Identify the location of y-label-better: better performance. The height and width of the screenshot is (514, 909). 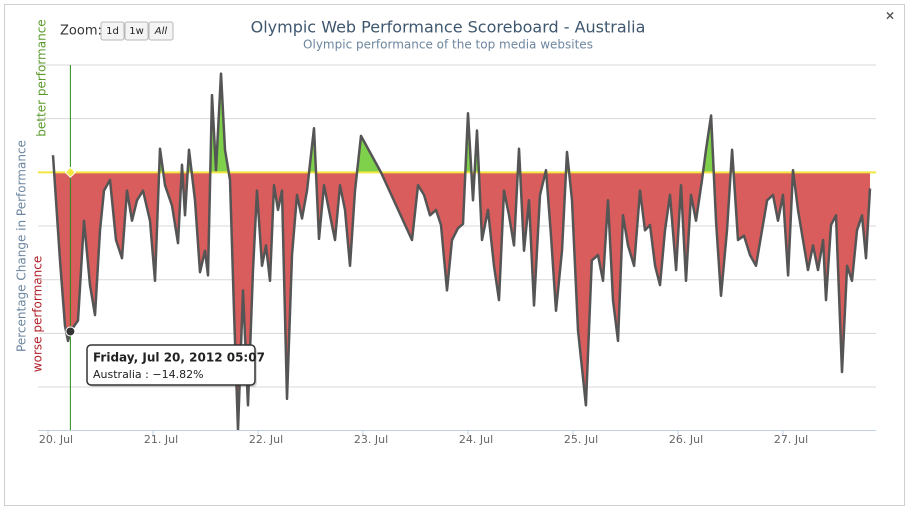
(42, 77).